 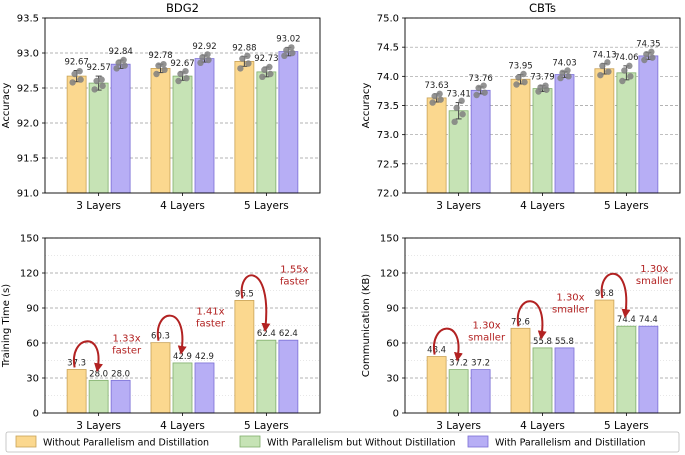 I want to click on value-label: 37.3, so click(x=76, y=363).